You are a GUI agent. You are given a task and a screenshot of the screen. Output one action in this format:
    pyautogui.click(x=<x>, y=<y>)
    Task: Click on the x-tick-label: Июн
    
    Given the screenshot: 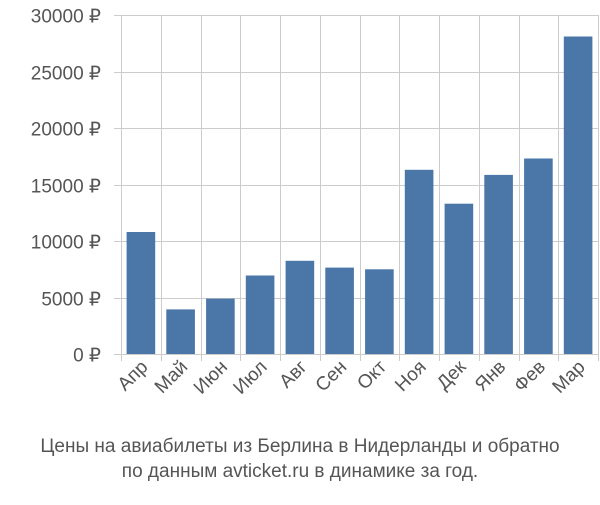 What is the action you would take?
    pyautogui.click(x=211, y=378)
    